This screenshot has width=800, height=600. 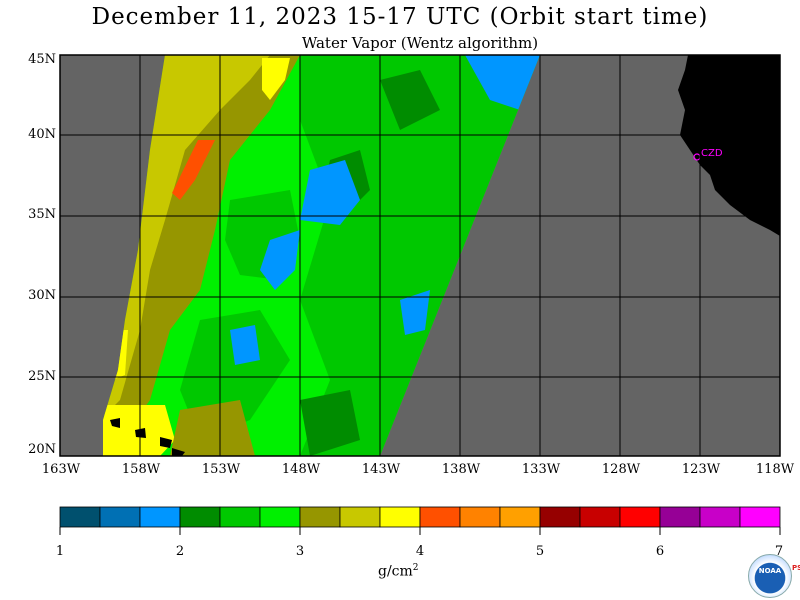 I want to click on lon-label-123w: 123W, so click(x=701, y=469).